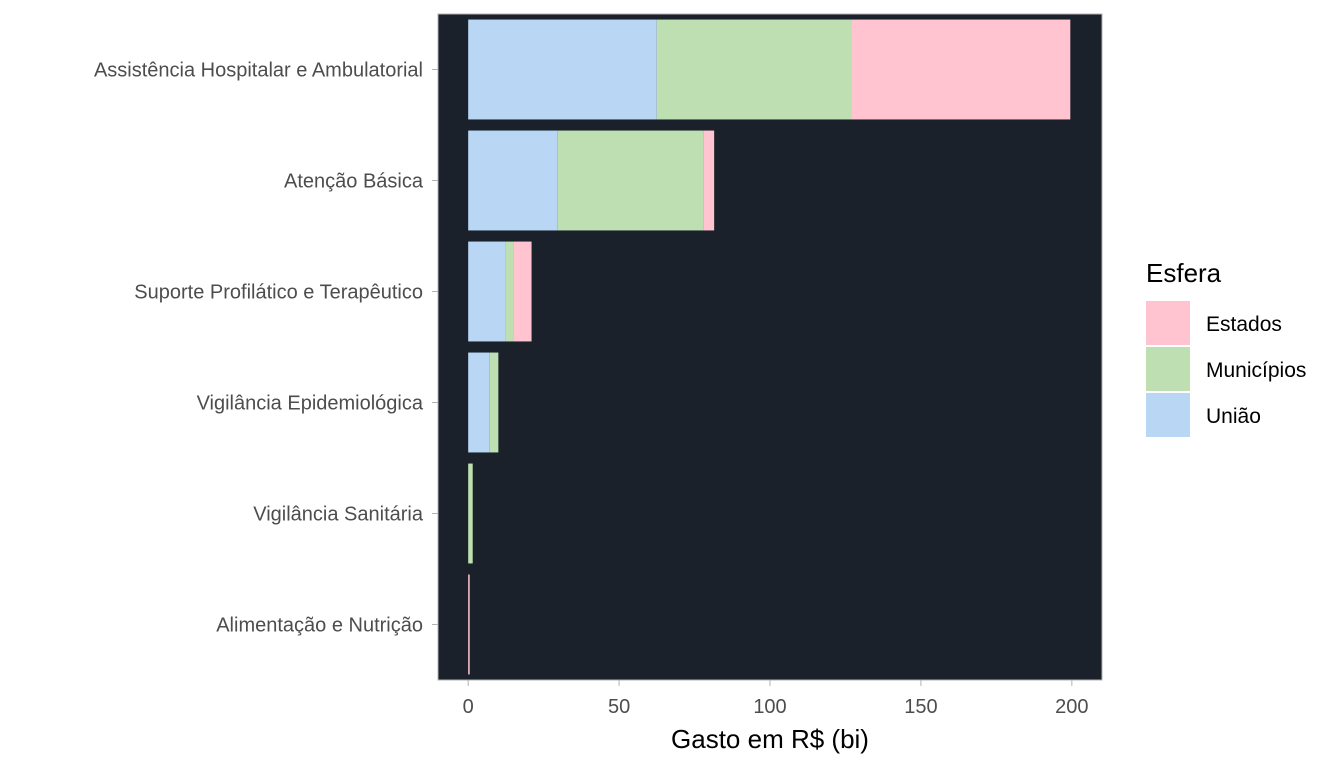 The height and width of the screenshot is (768, 1344). Describe the element at coordinates (354, 182) in the screenshot. I see `y-tick-label: Atenção Básica` at that location.